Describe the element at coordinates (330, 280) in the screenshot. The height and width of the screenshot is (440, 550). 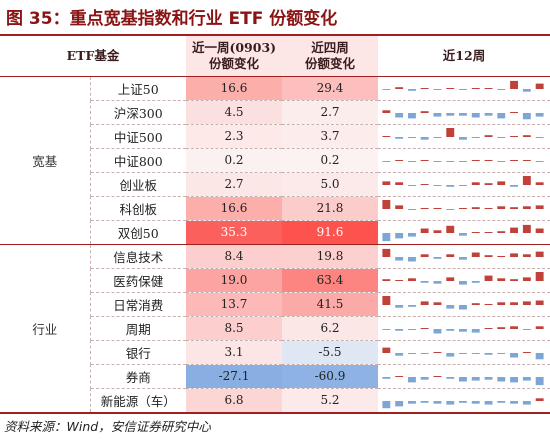
I see `four-week-change: 63.4` at that location.